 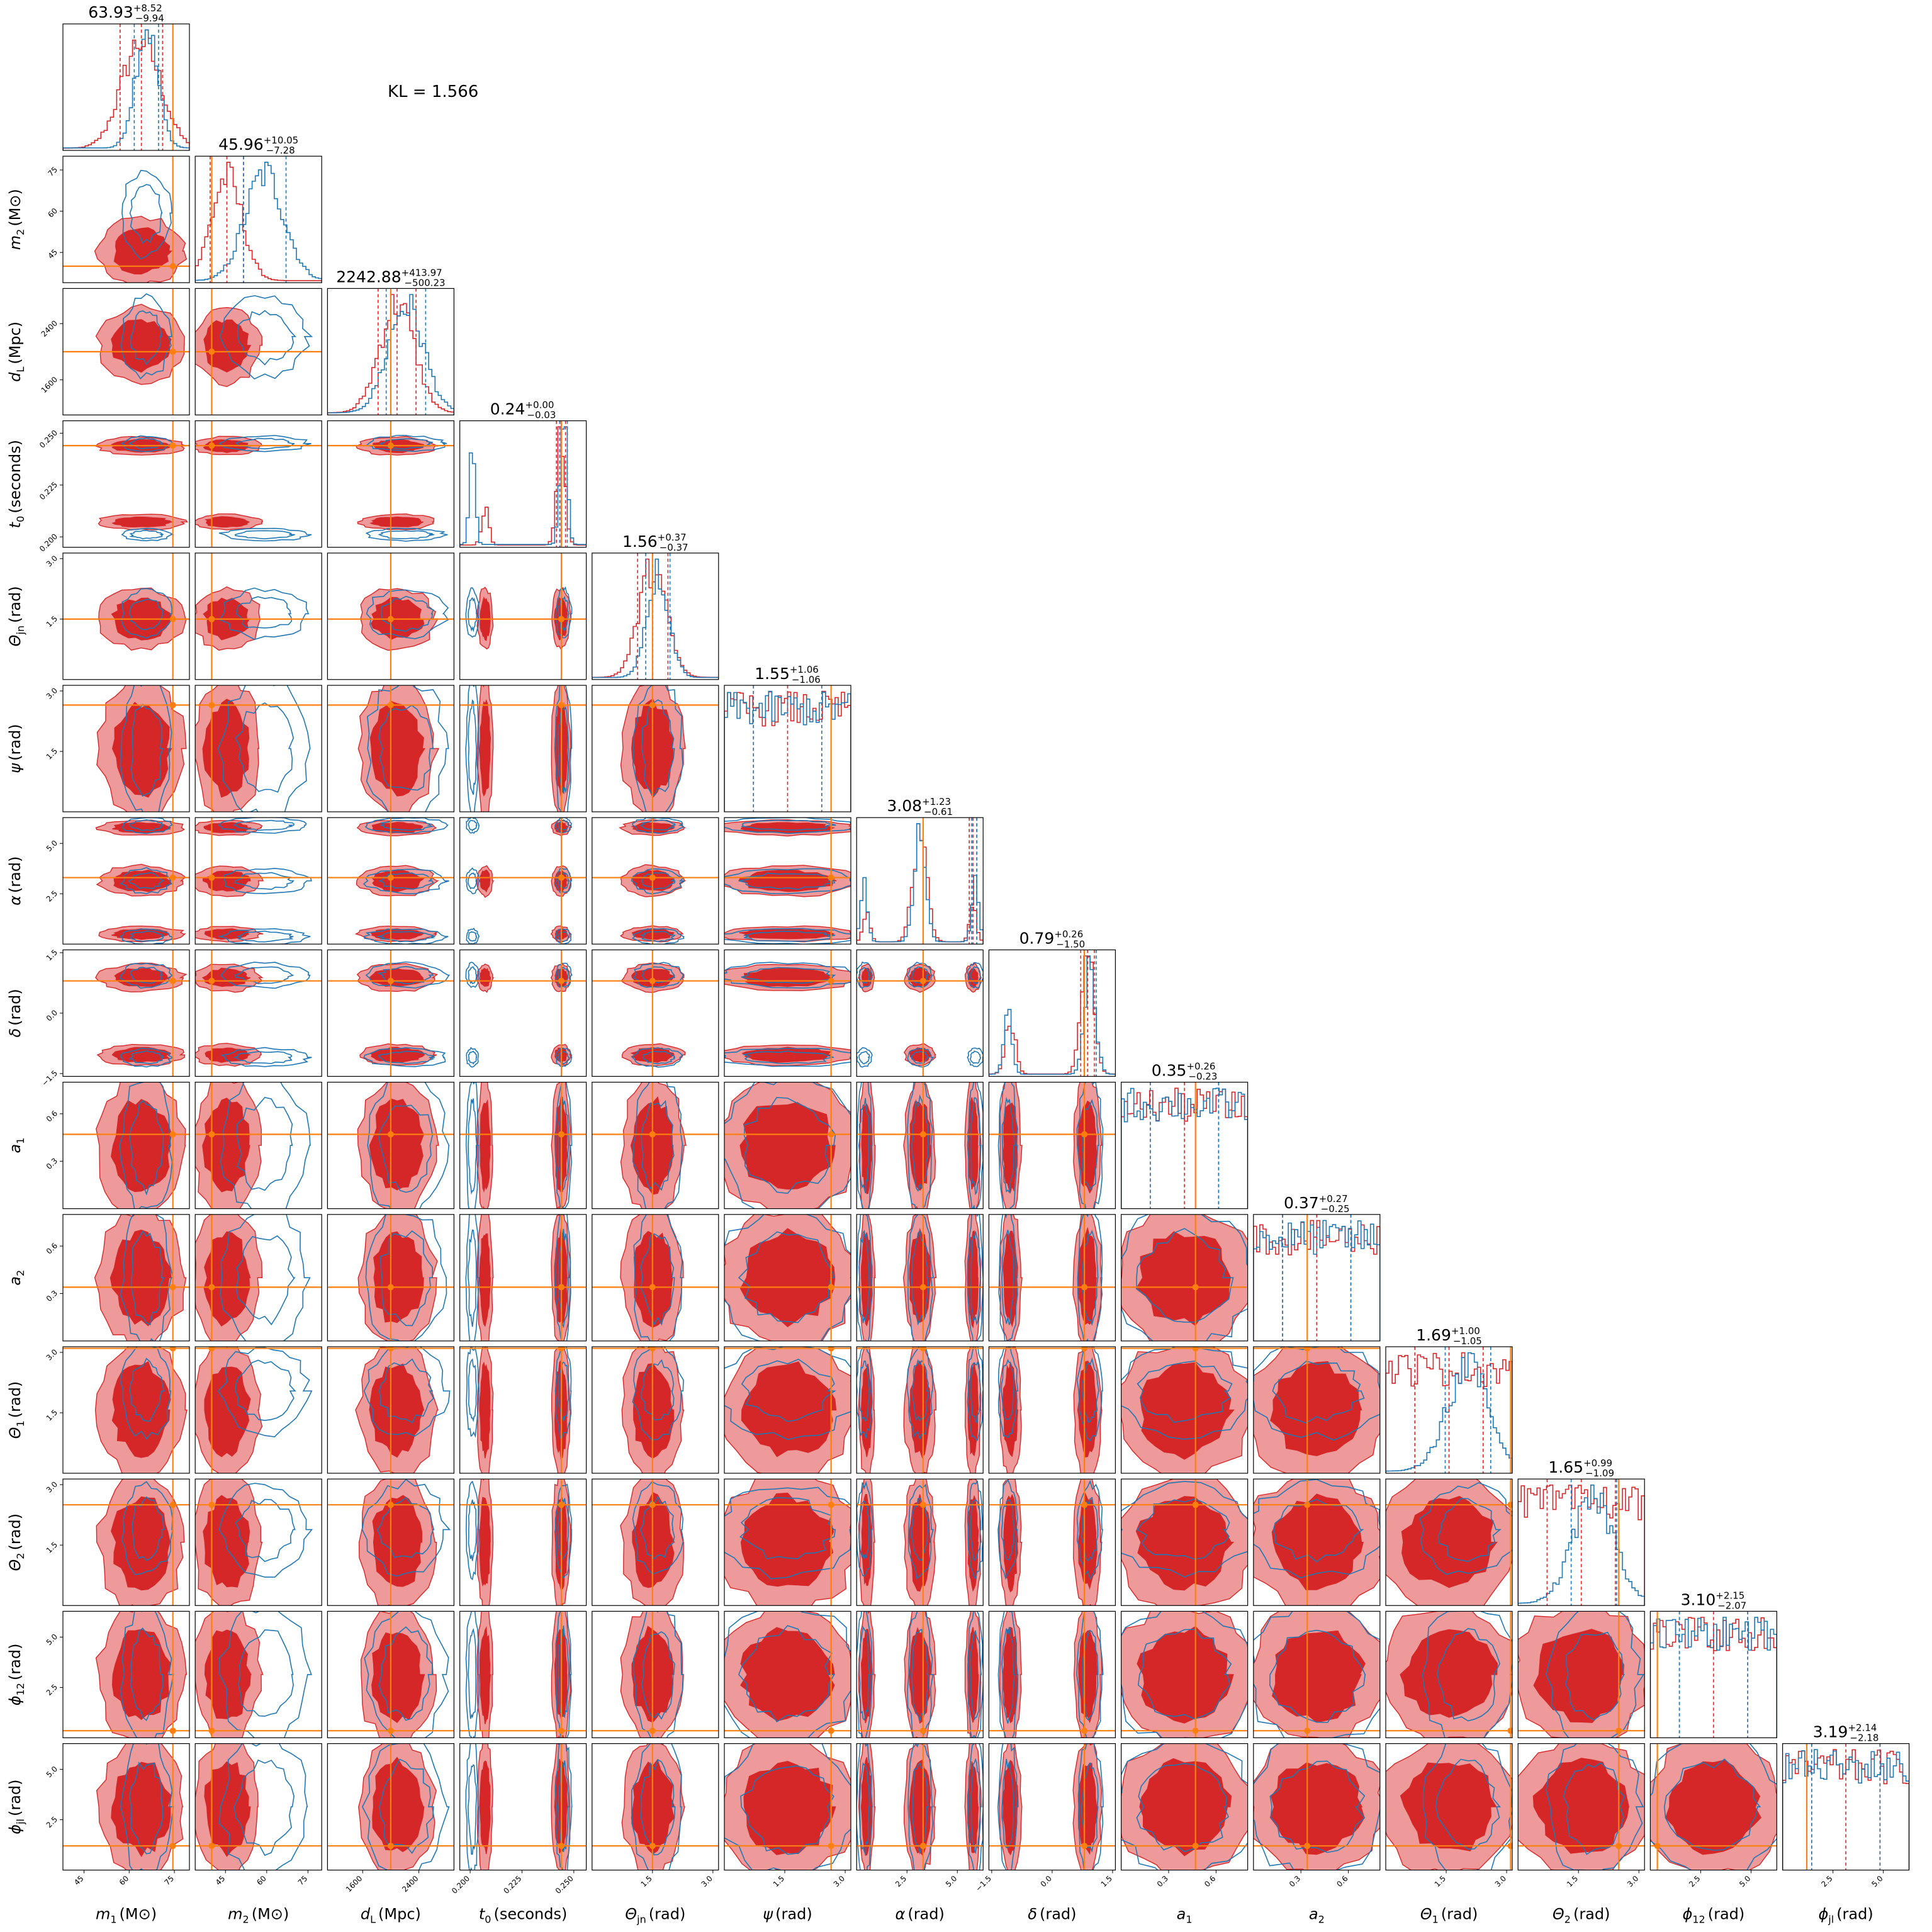 What do you see at coordinates (16, 1675) in the screenshot?
I see `y-axis-label-12: ϕ12(rad)` at bounding box center [16, 1675].